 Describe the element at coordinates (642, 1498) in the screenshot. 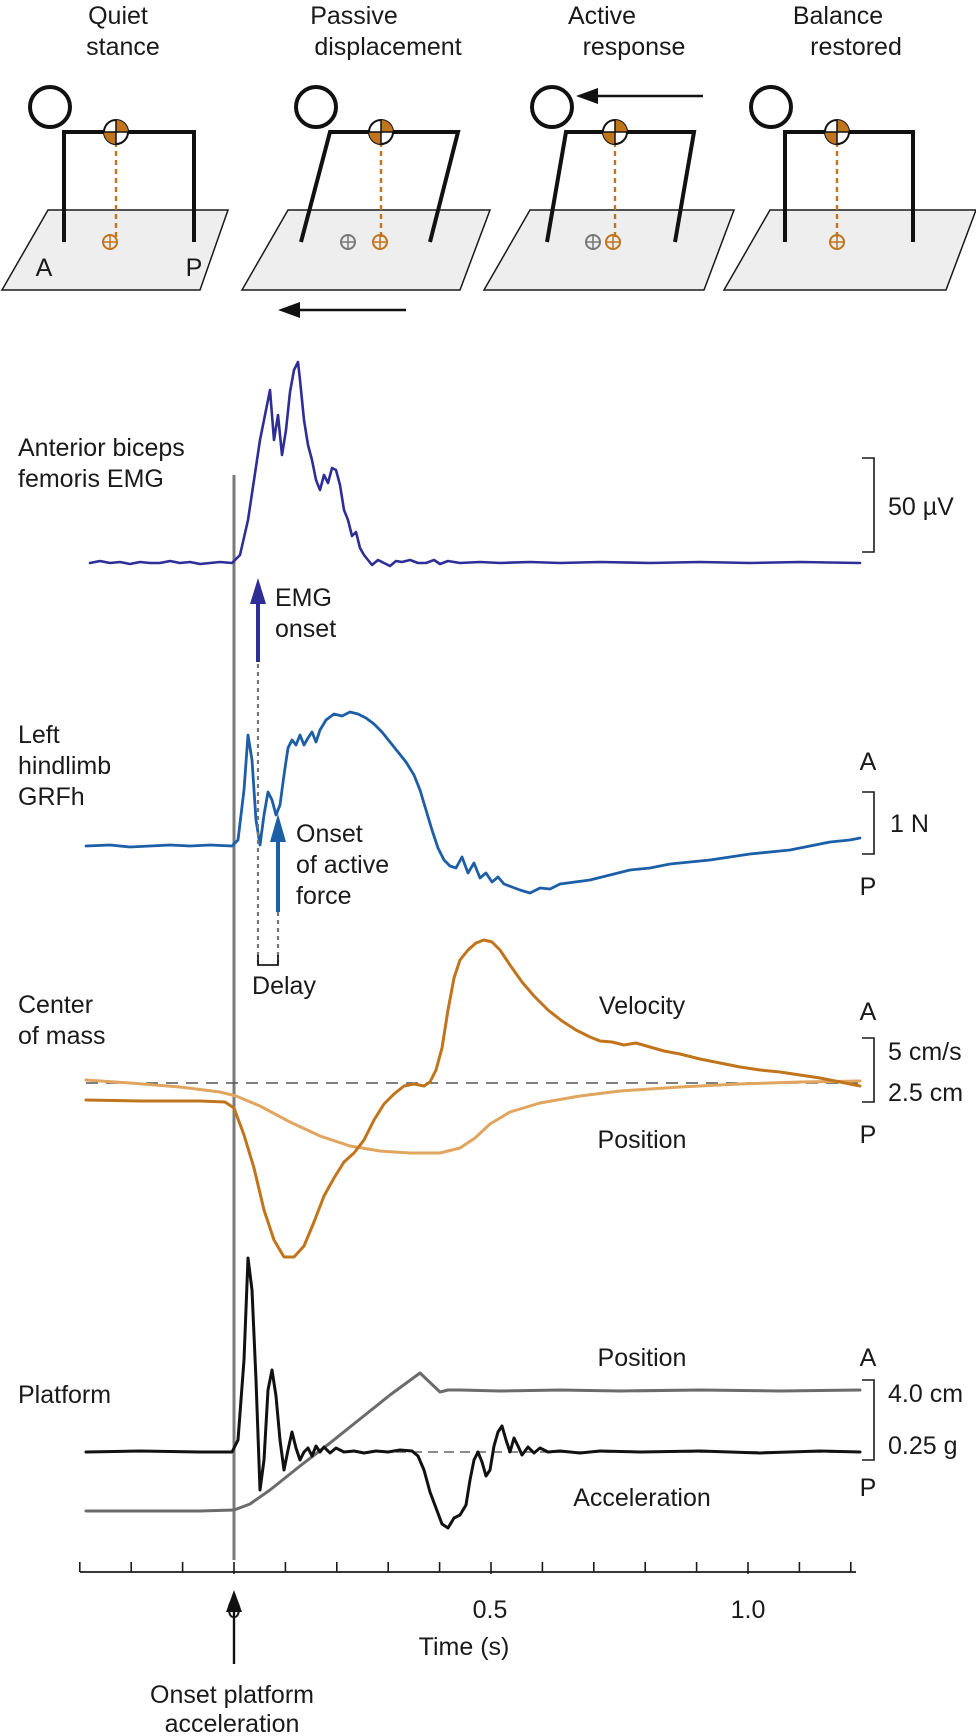

I see `platform-acceleration-label: Acceleration` at that location.